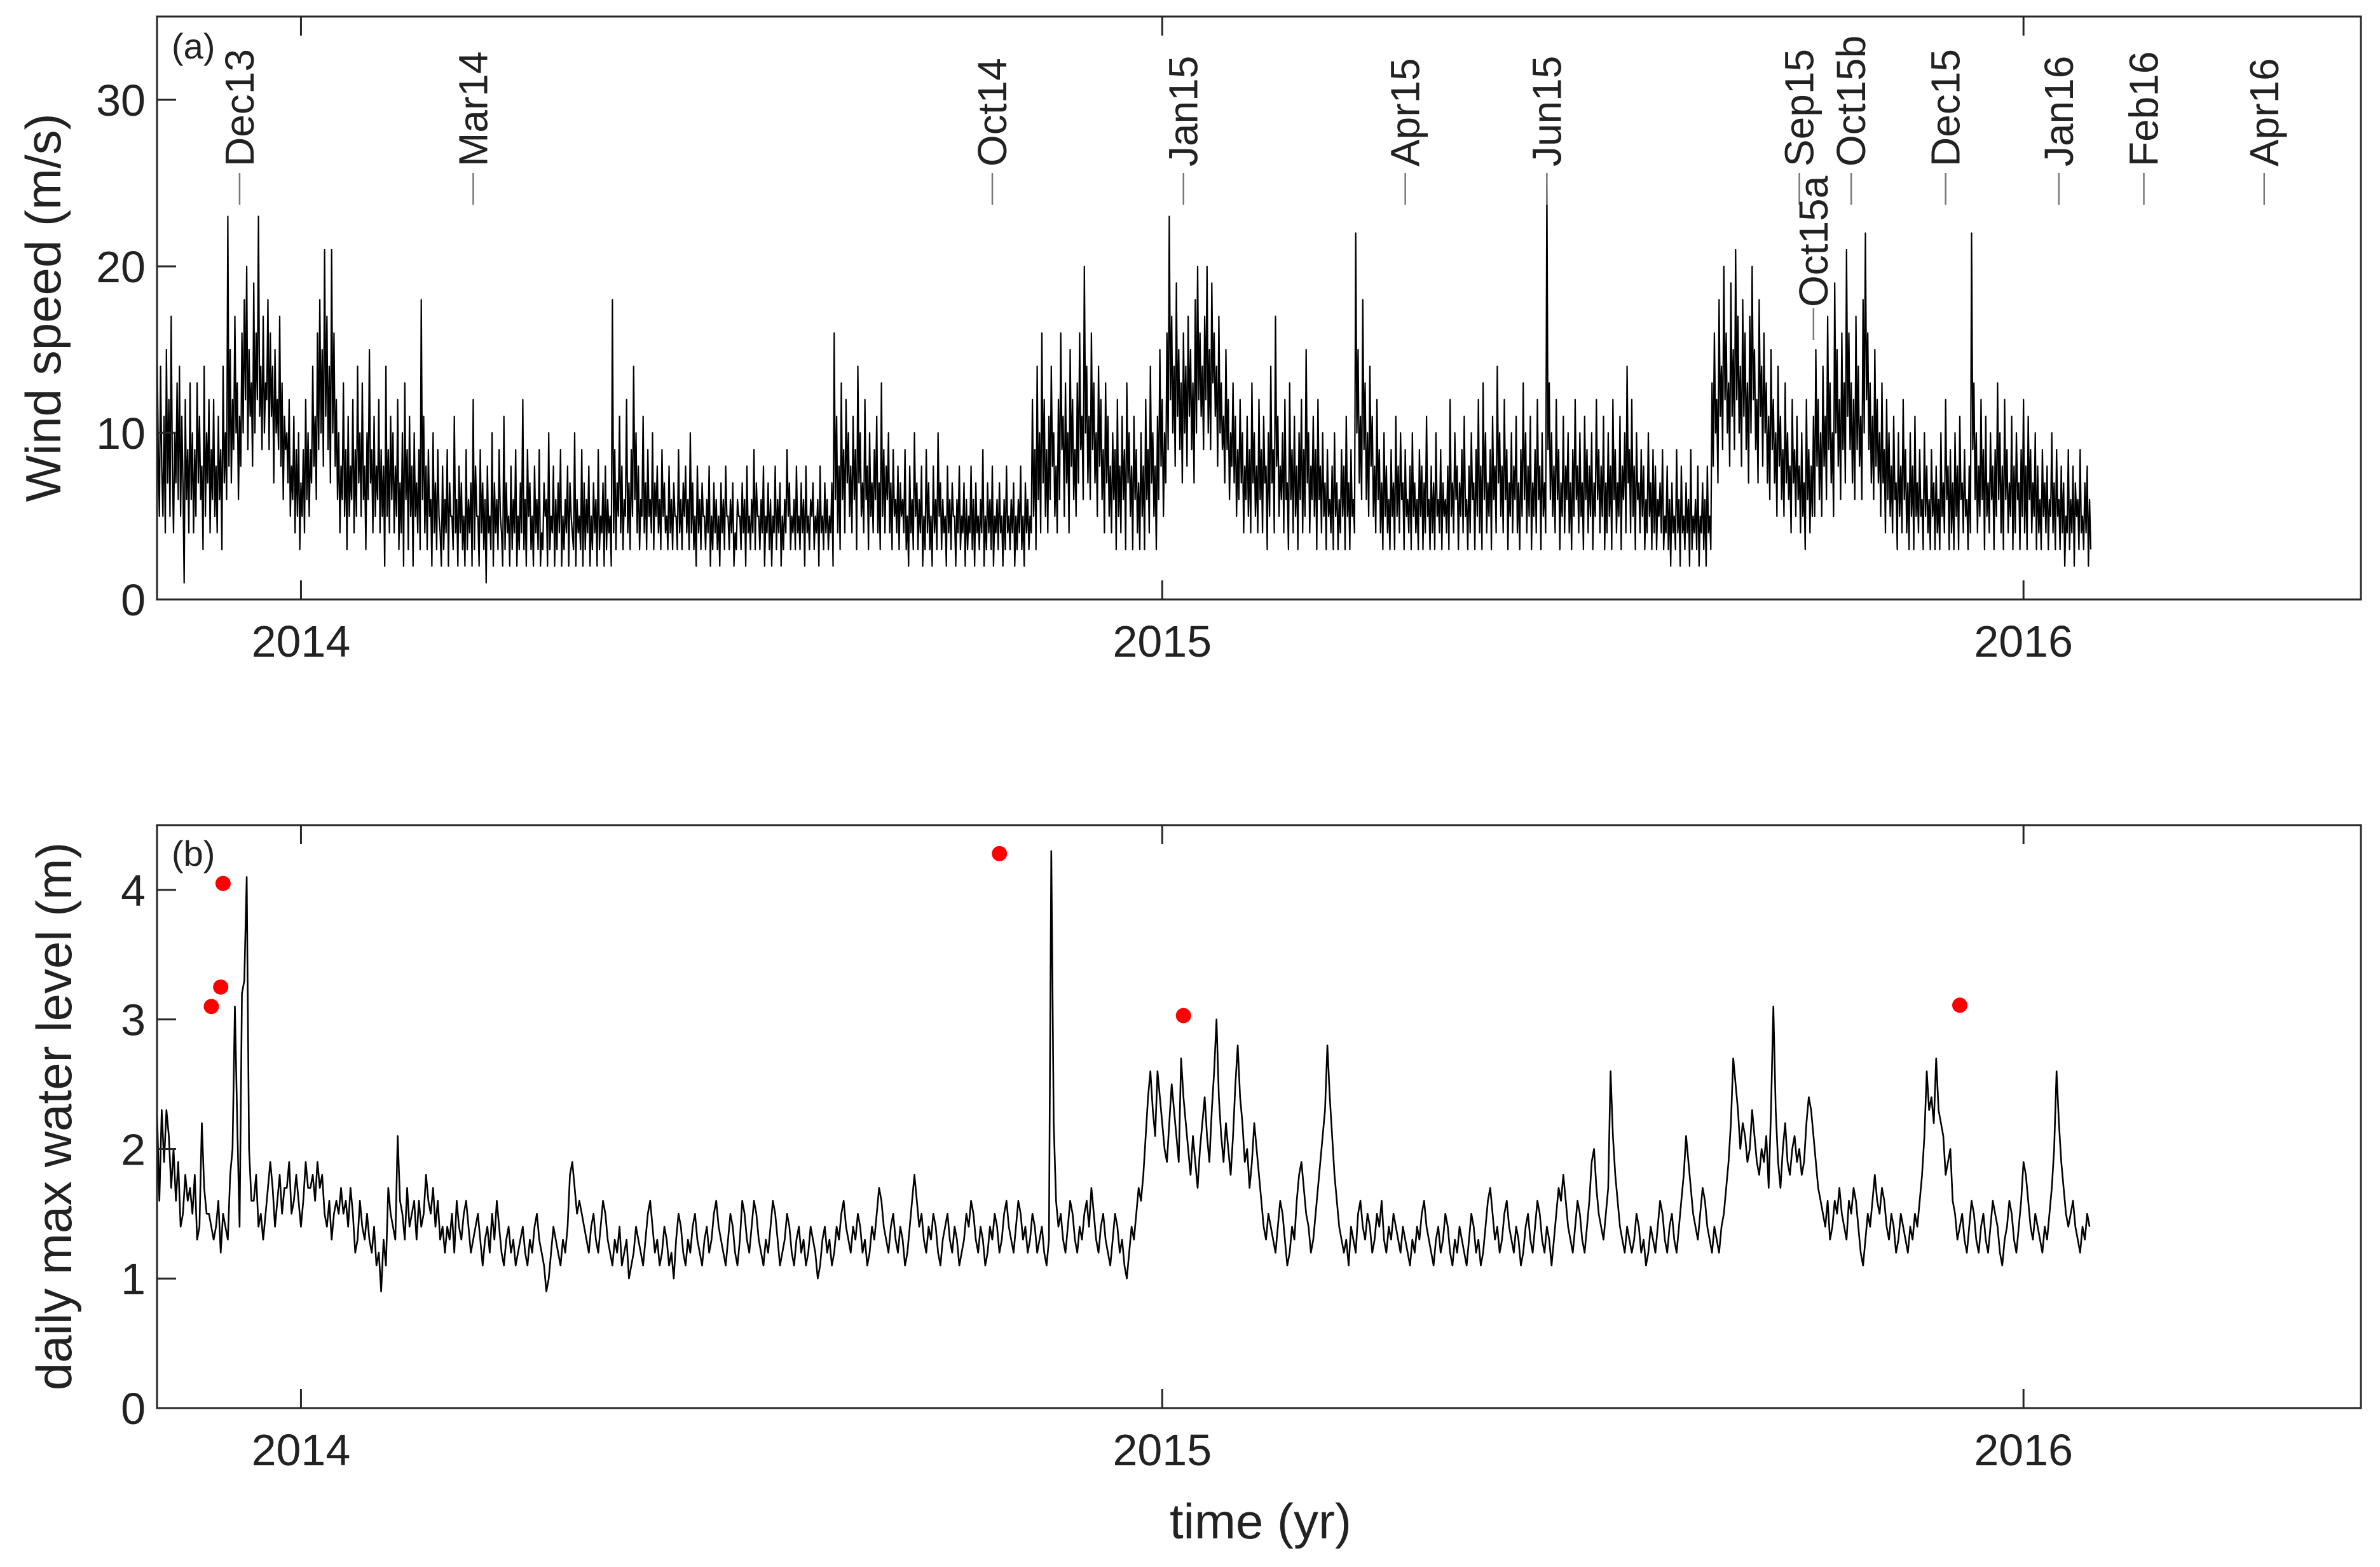 The image size is (2380, 1567). Describe the element at coordinates (133, 1409) in the screenshot. I see `panel-b-ytick-label: 0` at that location.